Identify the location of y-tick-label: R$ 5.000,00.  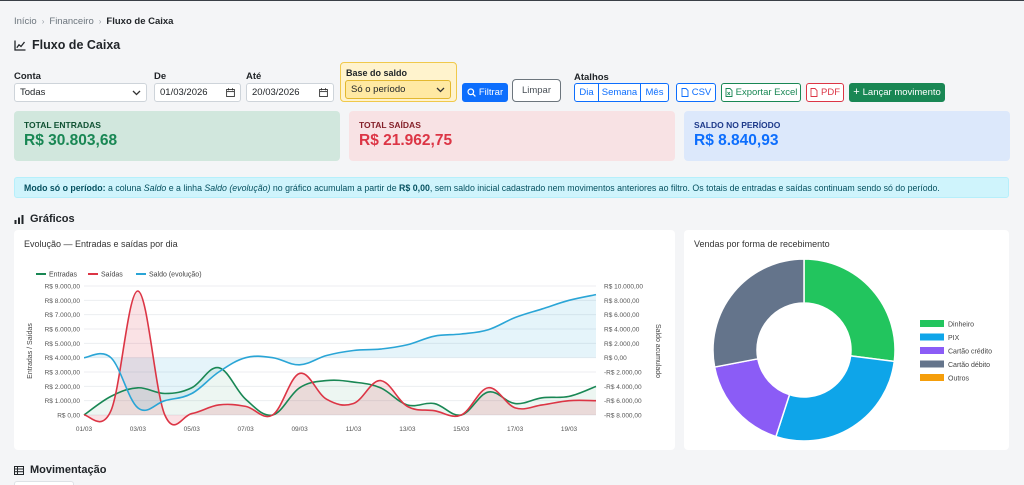
(63, 344).